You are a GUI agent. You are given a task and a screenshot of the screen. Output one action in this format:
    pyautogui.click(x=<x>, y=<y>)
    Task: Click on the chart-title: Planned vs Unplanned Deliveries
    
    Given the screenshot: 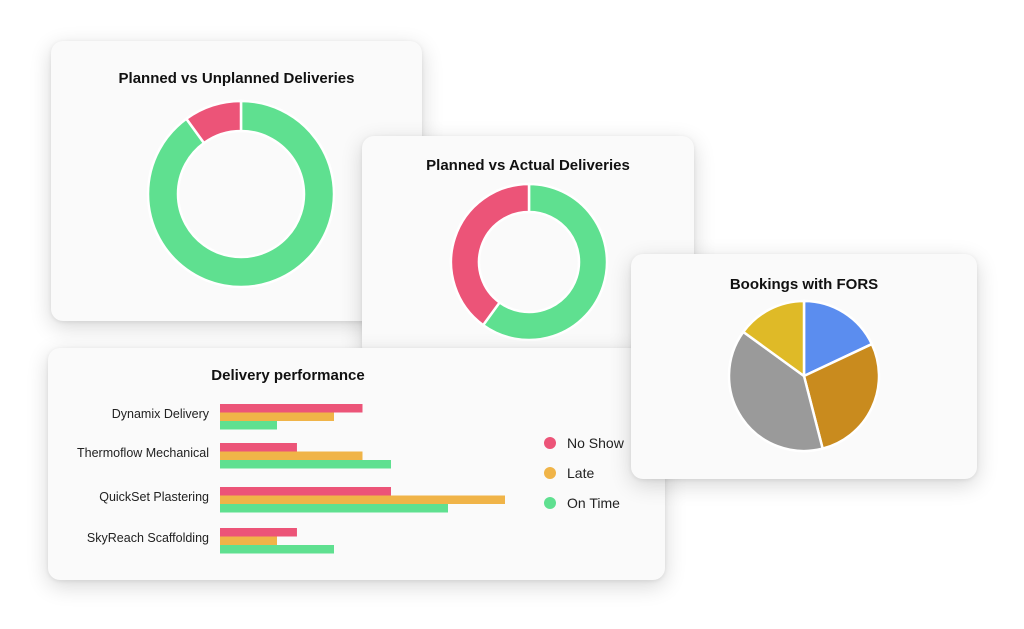 What is the action you would take?
    pyautogui.click(x=236, y=78)
    